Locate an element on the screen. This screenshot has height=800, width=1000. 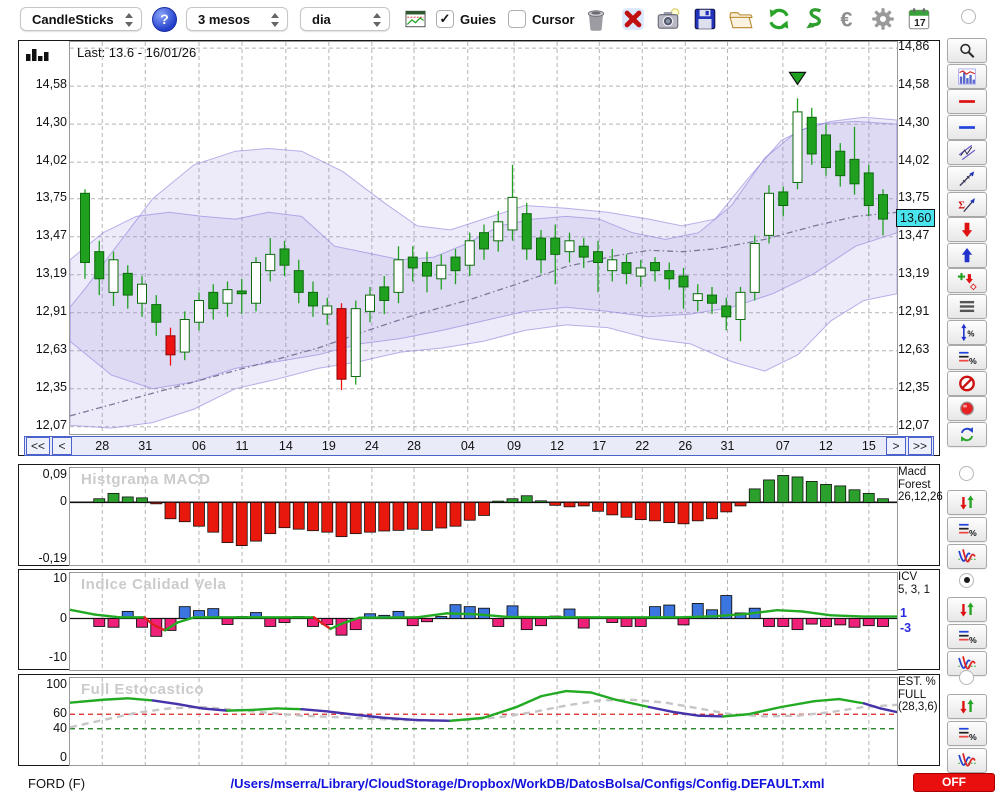
stoch-lines-percent-button: % is located at coordinates (967, 733).